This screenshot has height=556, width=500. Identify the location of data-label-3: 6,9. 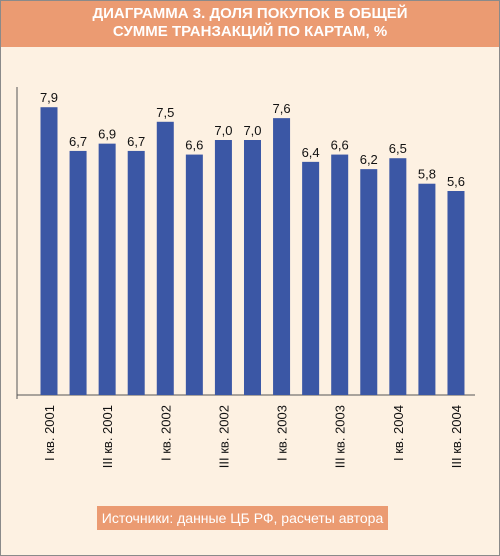
(107, 134).